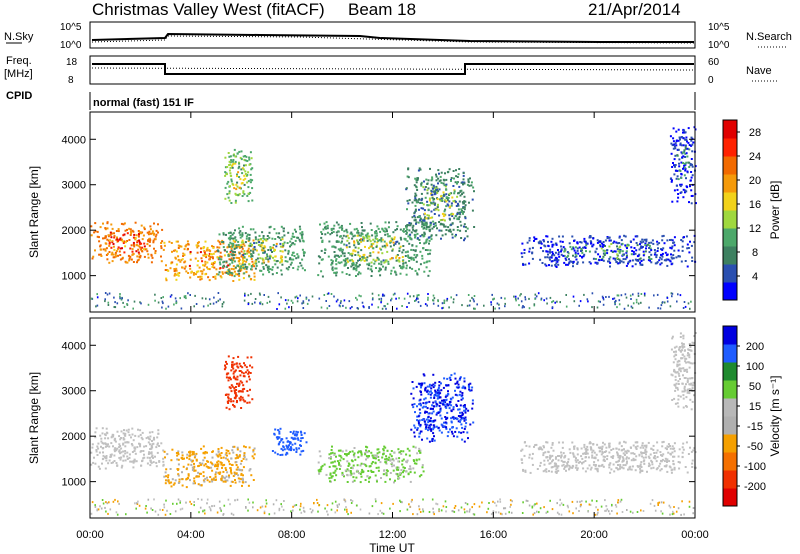 Image resolution: width=800 pixels, height=554 pixels. I want to click on power-echo-region, so click(261, 251).